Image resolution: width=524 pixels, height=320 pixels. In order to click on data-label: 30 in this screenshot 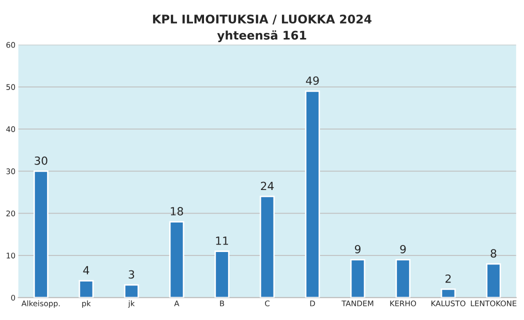, I will do `click(41, 160)`.